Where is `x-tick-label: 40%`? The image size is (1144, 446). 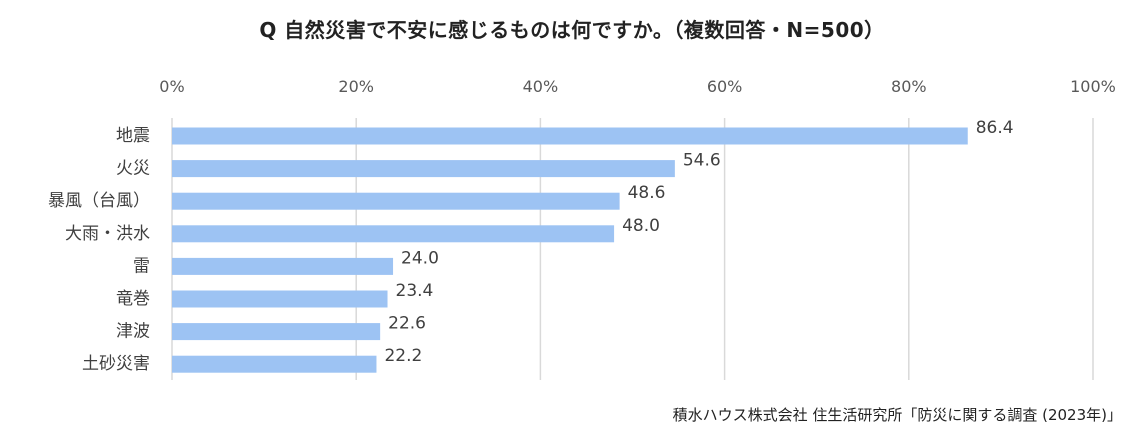
x-tick-label: 40% is located at coordinates (541, 86).